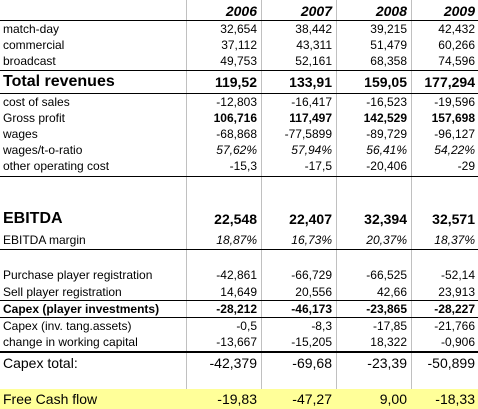 Image resolution: width=478 pixels, height=409 pixels. Describe the element at coordinates (298, 11) in the screenshot. I see `year-header-2007: 2007` at that location.